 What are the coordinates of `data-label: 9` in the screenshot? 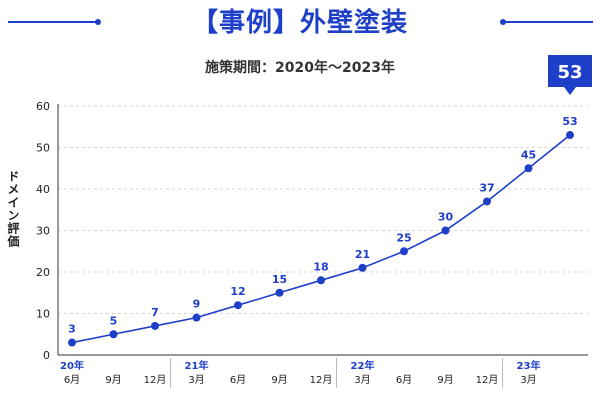 It's located at (197, 304).